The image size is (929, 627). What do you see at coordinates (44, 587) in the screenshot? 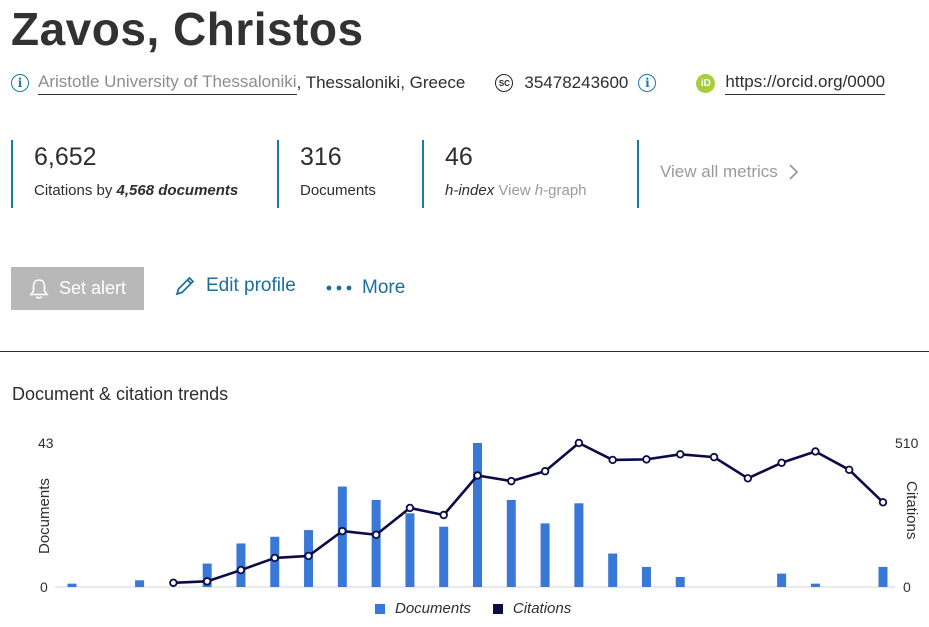
I see `y-left-tick-min: 0` at bounding box center [44, 587].